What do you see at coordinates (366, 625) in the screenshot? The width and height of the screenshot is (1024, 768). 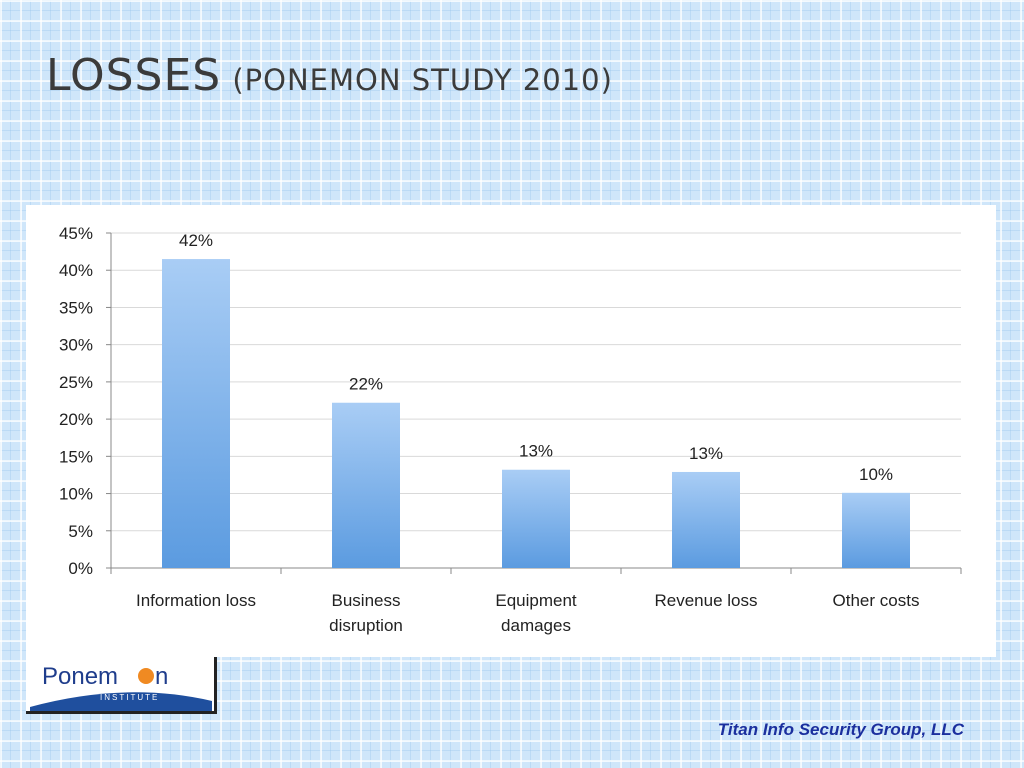 I see `x-category-label: disruption` at bounding box center [366, 625].